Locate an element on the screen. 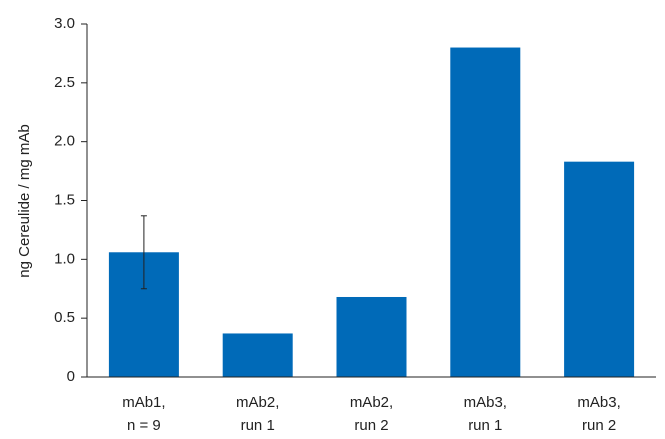 Image resolution: width=665 pixels, height=439 pixels. y-axis-title: ng Cereulide / mg mAb is located at coordinates (24, 200).